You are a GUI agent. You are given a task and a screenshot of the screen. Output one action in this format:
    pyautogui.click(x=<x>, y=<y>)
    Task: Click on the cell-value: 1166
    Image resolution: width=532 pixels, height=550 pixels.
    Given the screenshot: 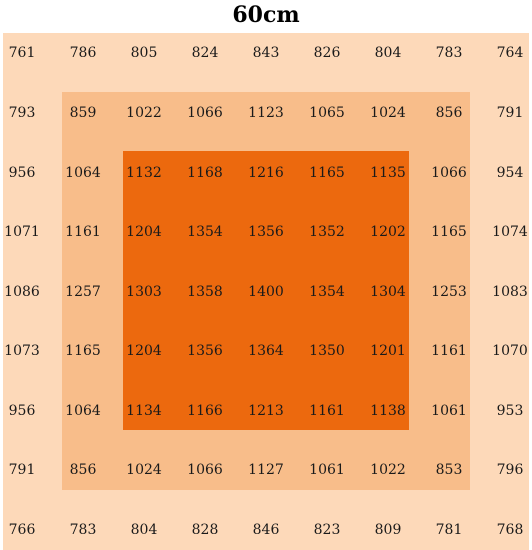 What is the action you would take?
    pyautogui.click(x=205, y=411)
    